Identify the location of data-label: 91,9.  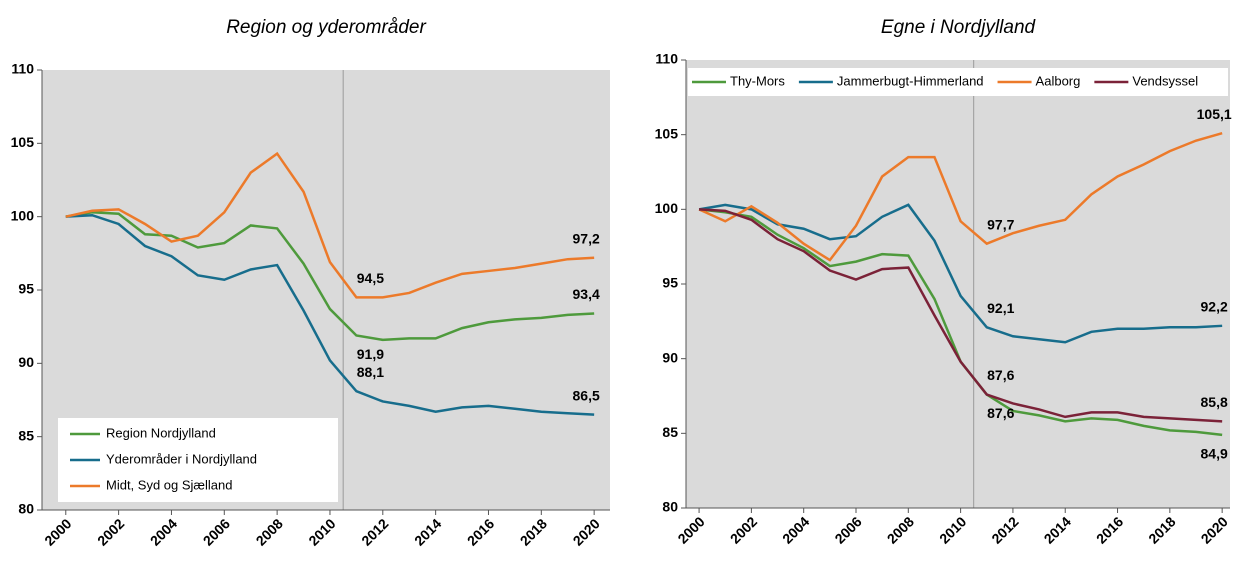
(370, 354).